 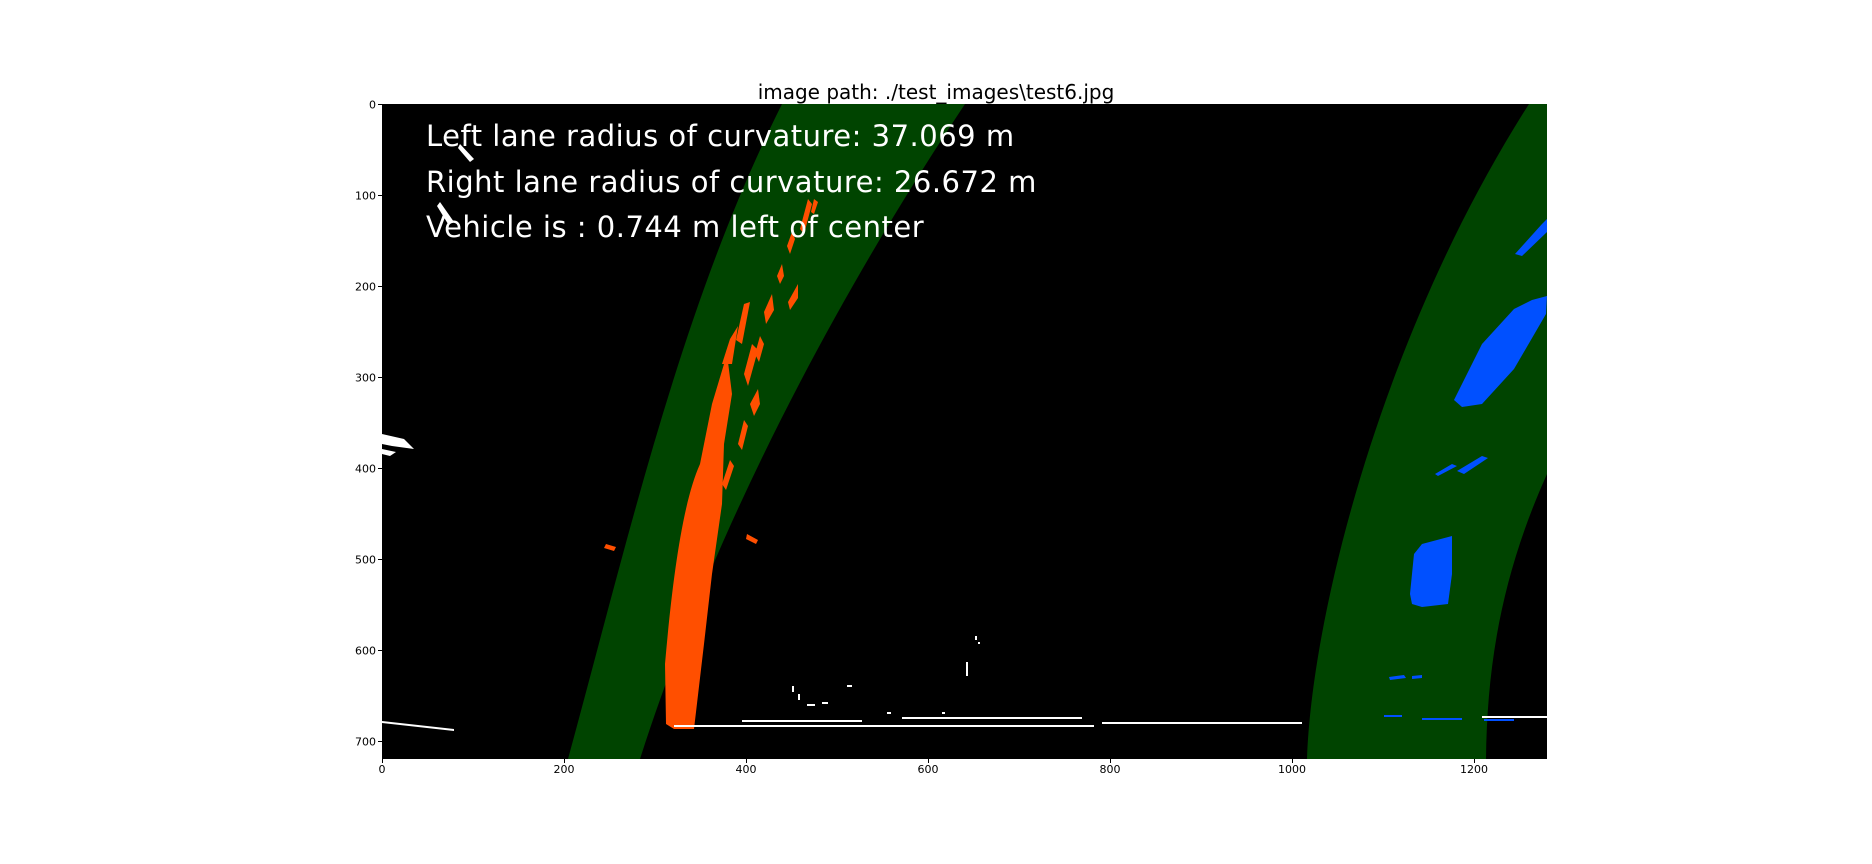 What do you see at coordinates (928, 769) in the screenshot?
I see `x-tick-600: 600` at bounding box center [928, 769].